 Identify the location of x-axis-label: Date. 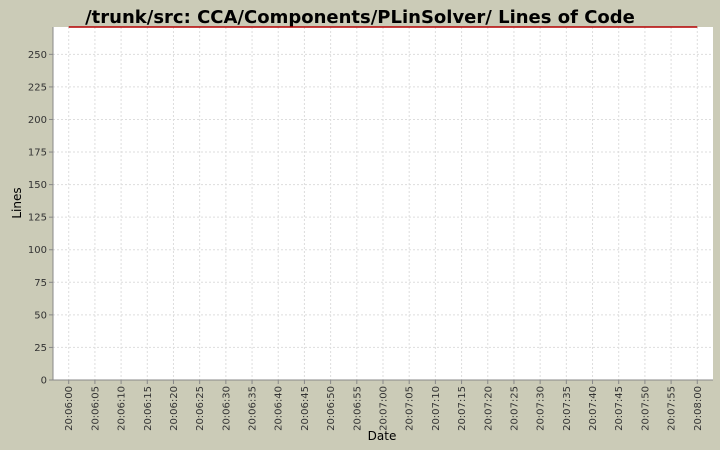
(382, 436).